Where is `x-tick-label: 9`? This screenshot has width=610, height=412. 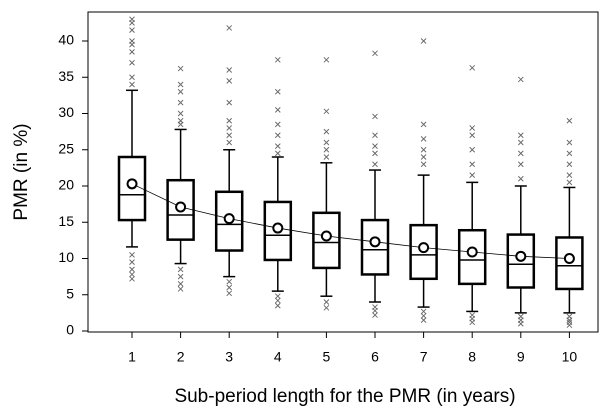 x-tick-label: 9 is located at coordinates (521, 357).